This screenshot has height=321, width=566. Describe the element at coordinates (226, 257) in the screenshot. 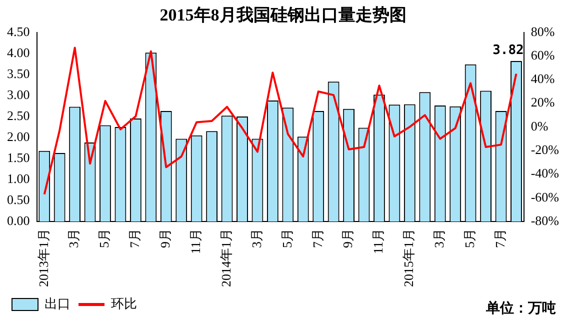

I see `x-tick-label: 2014年1月` at that location.